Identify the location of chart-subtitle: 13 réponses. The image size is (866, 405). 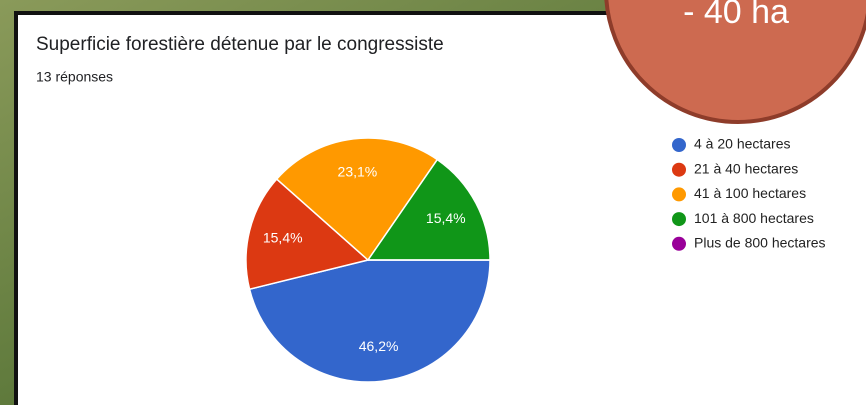
(74, 77).